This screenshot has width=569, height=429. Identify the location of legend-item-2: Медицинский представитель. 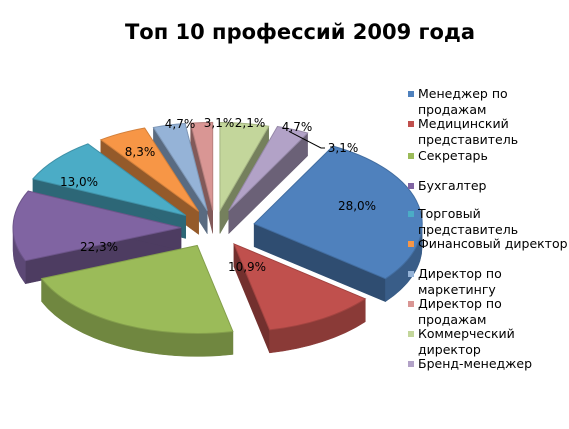
(488, 132).